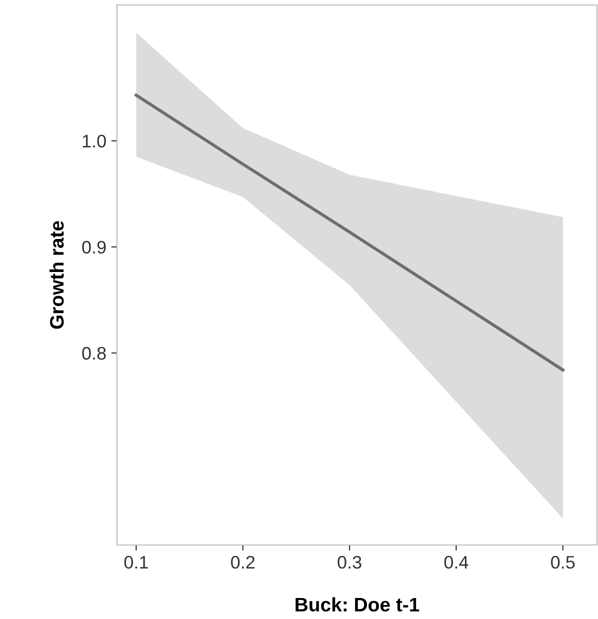 Image resolution: width=598 pixels, height=619 pixels. Describe the element at coordinates (350, 562) in the screenshot. I see `x-tick-label: 0.3` at that location.